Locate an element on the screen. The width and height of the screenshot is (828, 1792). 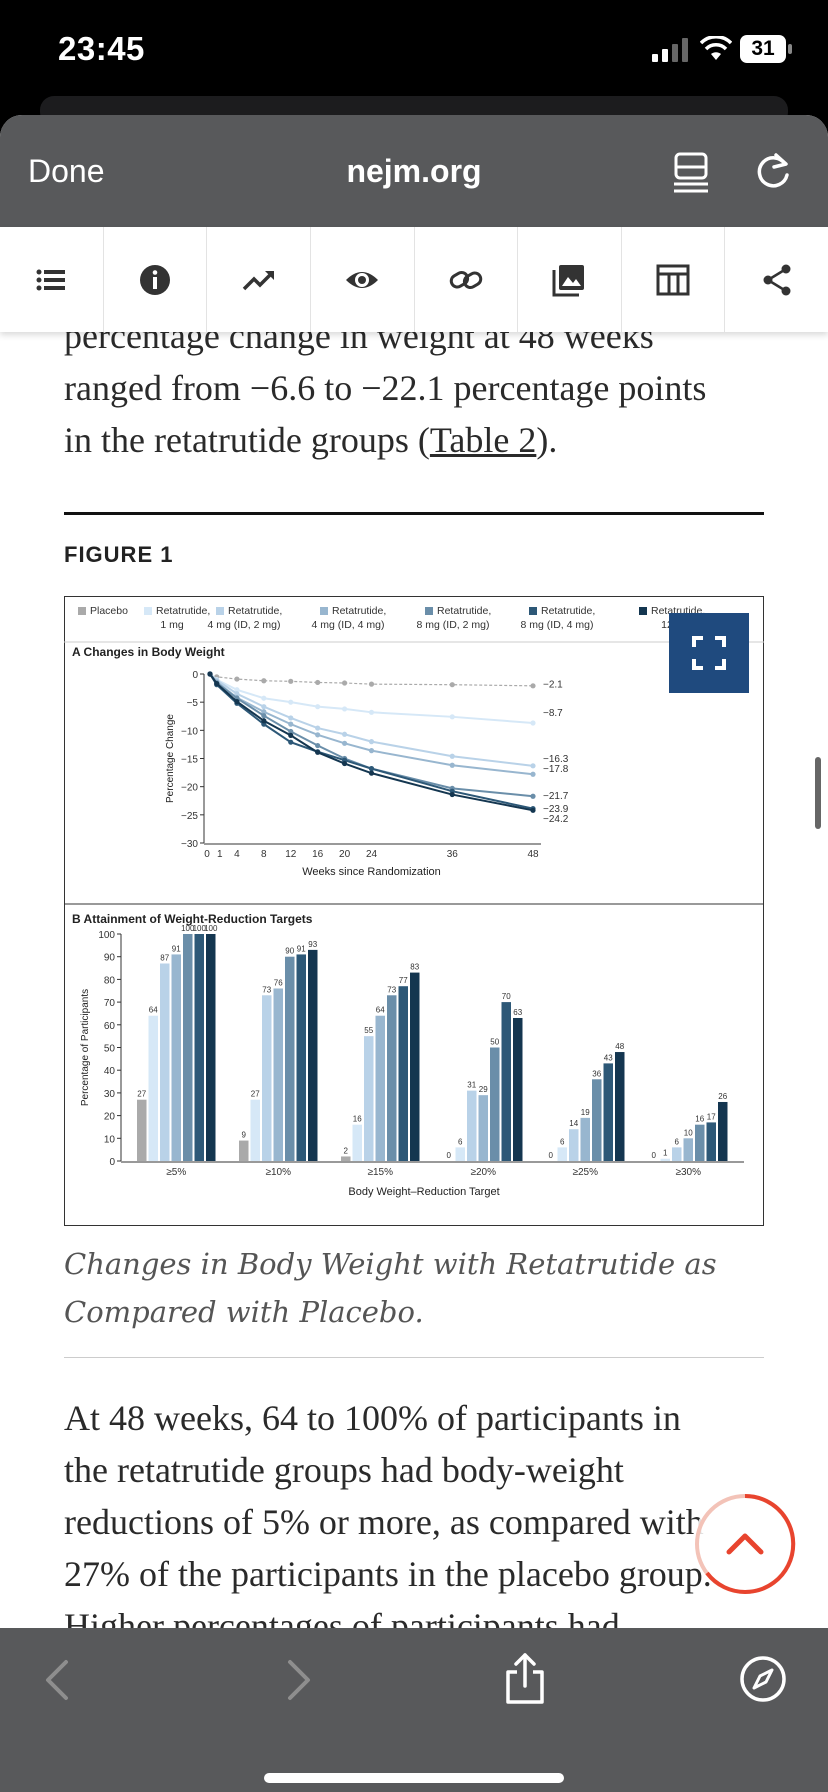
end-value-label: −21.7 is located at coordinates (556, 796).